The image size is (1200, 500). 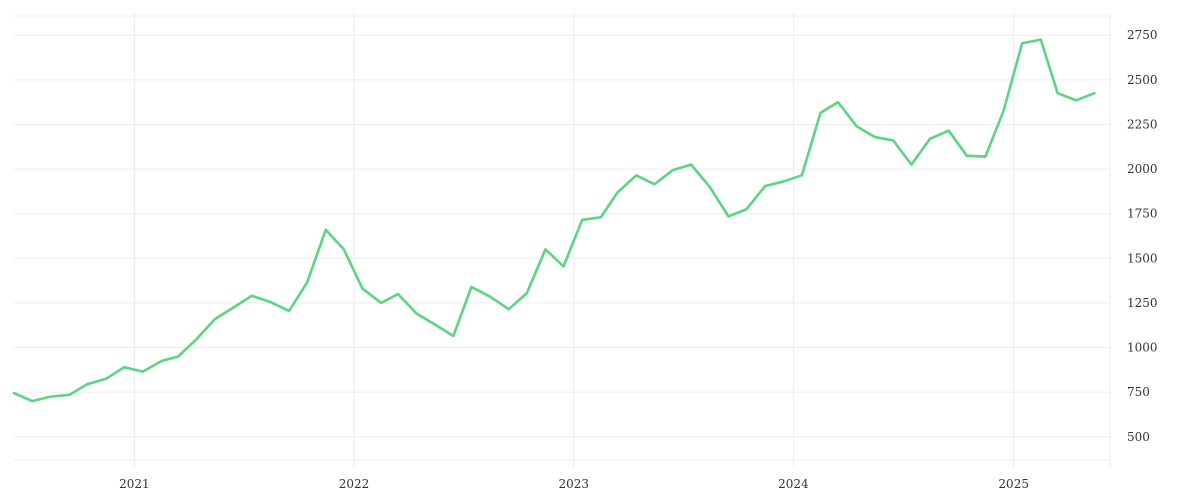 I want to click on y-tick-label: 1000, so click(x=1142, y=348).